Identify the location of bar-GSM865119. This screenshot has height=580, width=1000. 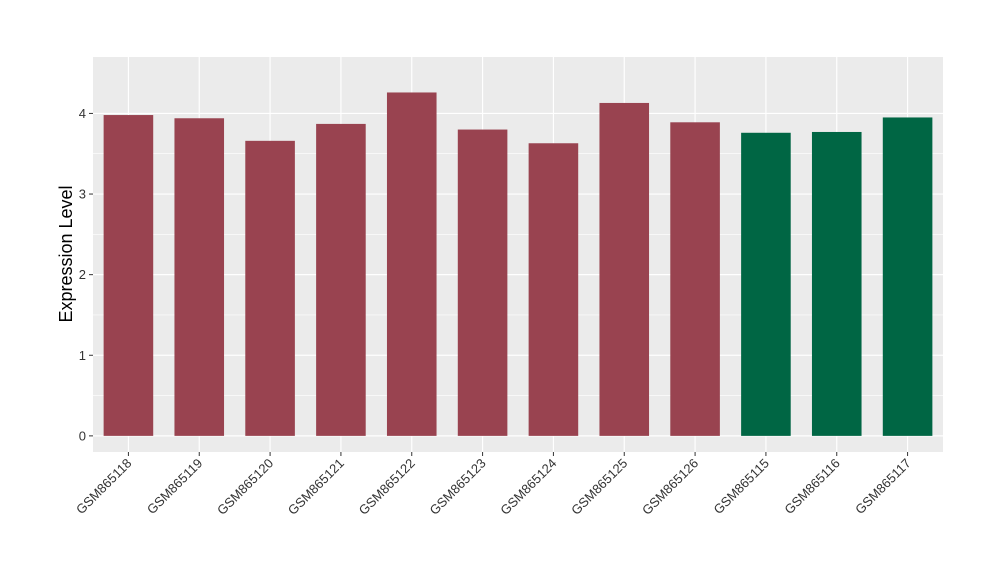
(199, 277).